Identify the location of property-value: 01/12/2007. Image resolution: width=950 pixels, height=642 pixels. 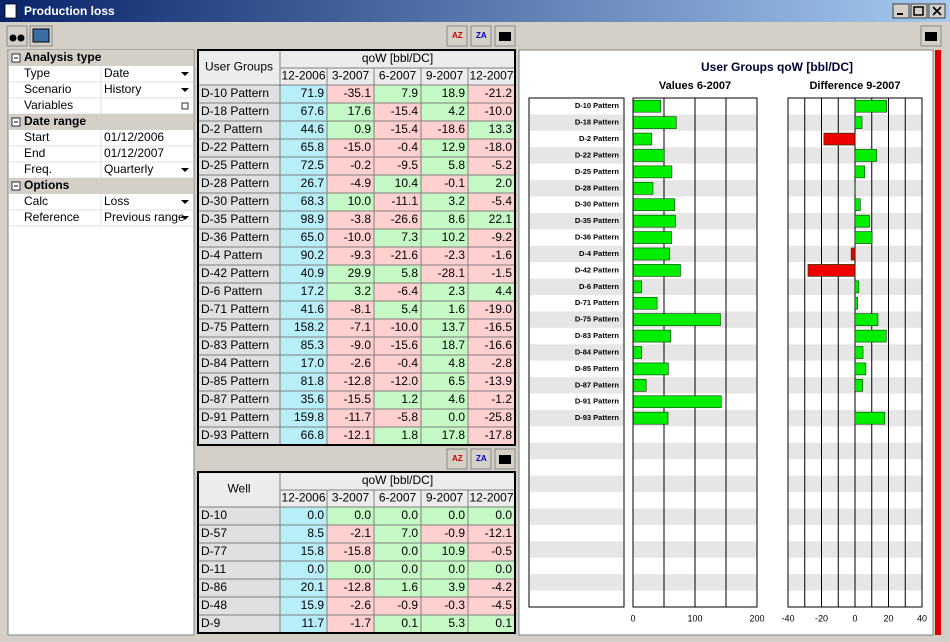
(134, 153).